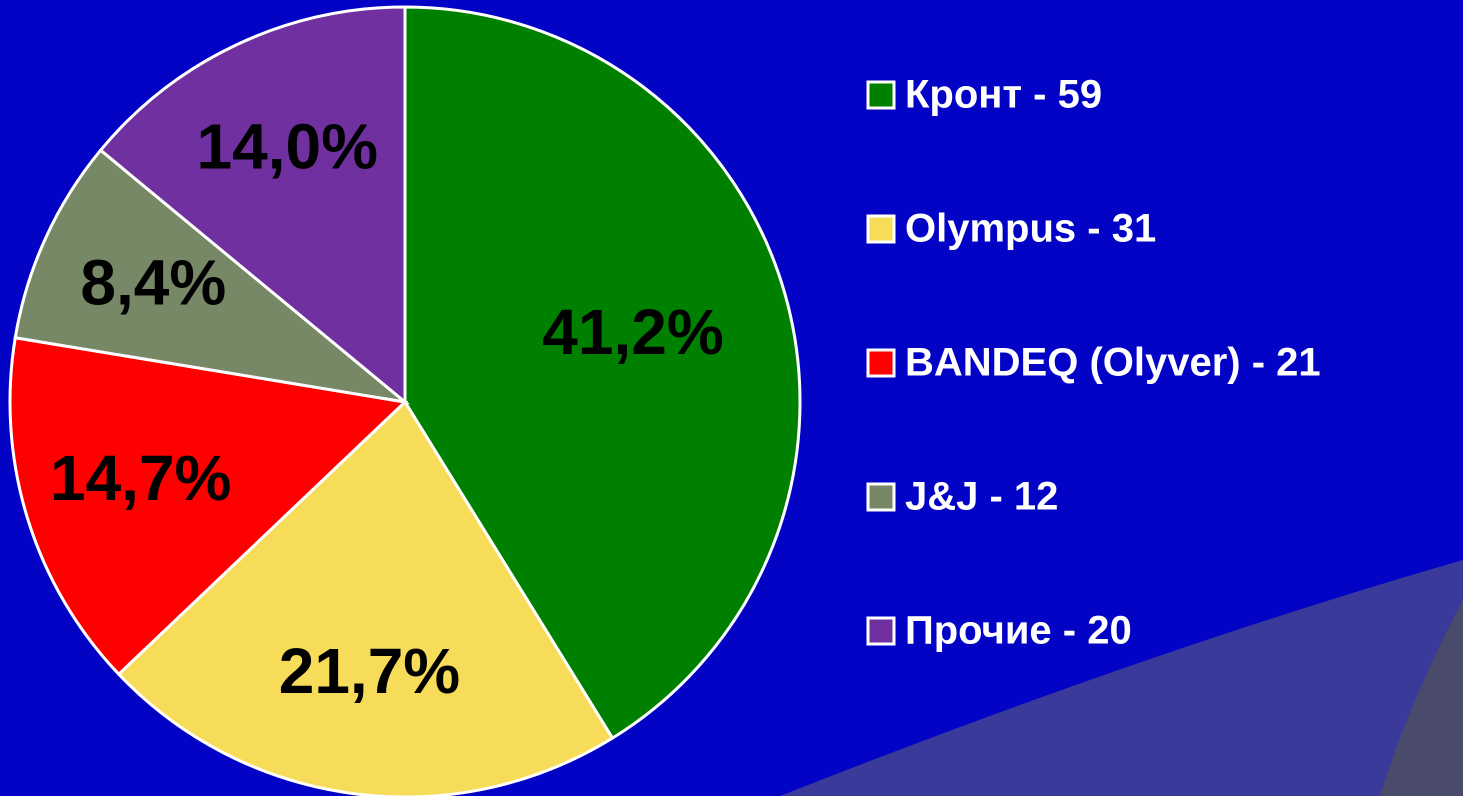 This screenshot has width=1463, height=796. What do you see at coordinates (1030, 229) in the screenshot?
I see `legend-label: Olympus - 31` at bounding box center [1030, 229].